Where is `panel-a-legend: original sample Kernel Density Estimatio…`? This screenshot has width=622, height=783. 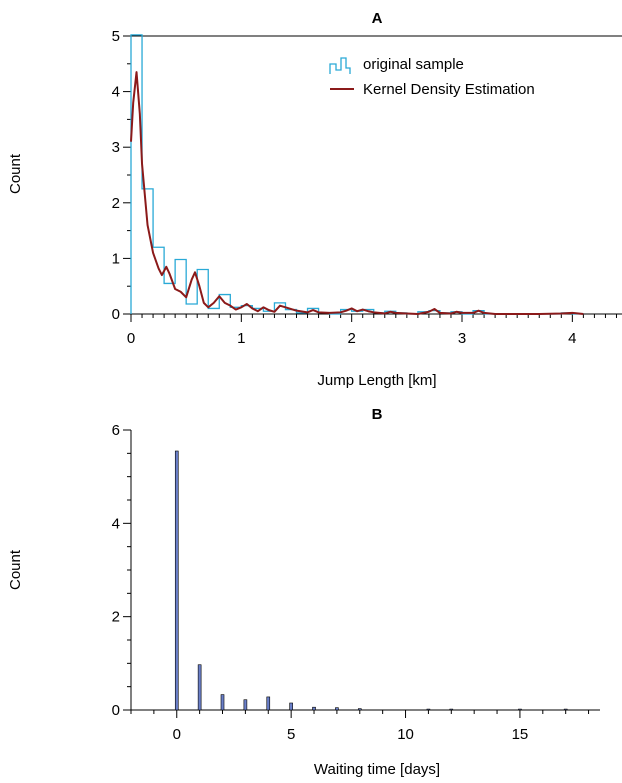 panel-a-legend: original sample Kernel Density Estimatio… is located at coordinates (432, 77).